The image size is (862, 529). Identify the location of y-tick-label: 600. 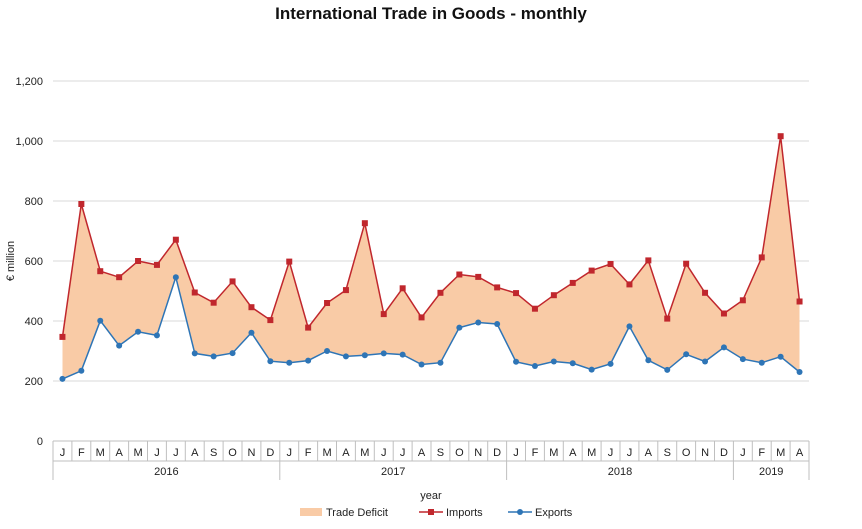
(34, 262).